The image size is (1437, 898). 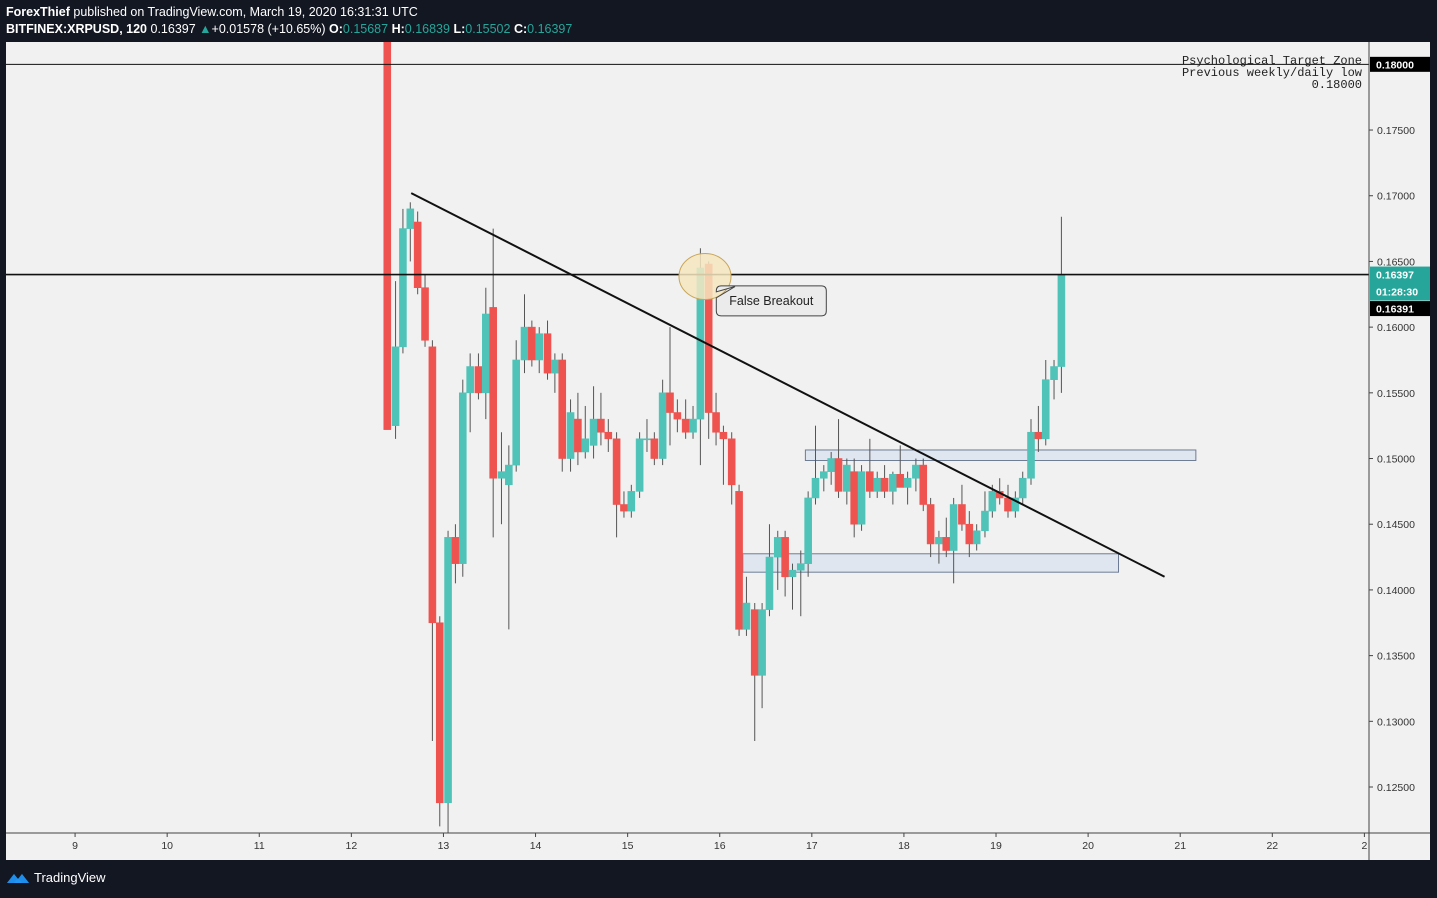 What do you see at coordinates (427, 29) in the screenshot?
I see `high-value: 0.16839` at bounding box center [427, 29].